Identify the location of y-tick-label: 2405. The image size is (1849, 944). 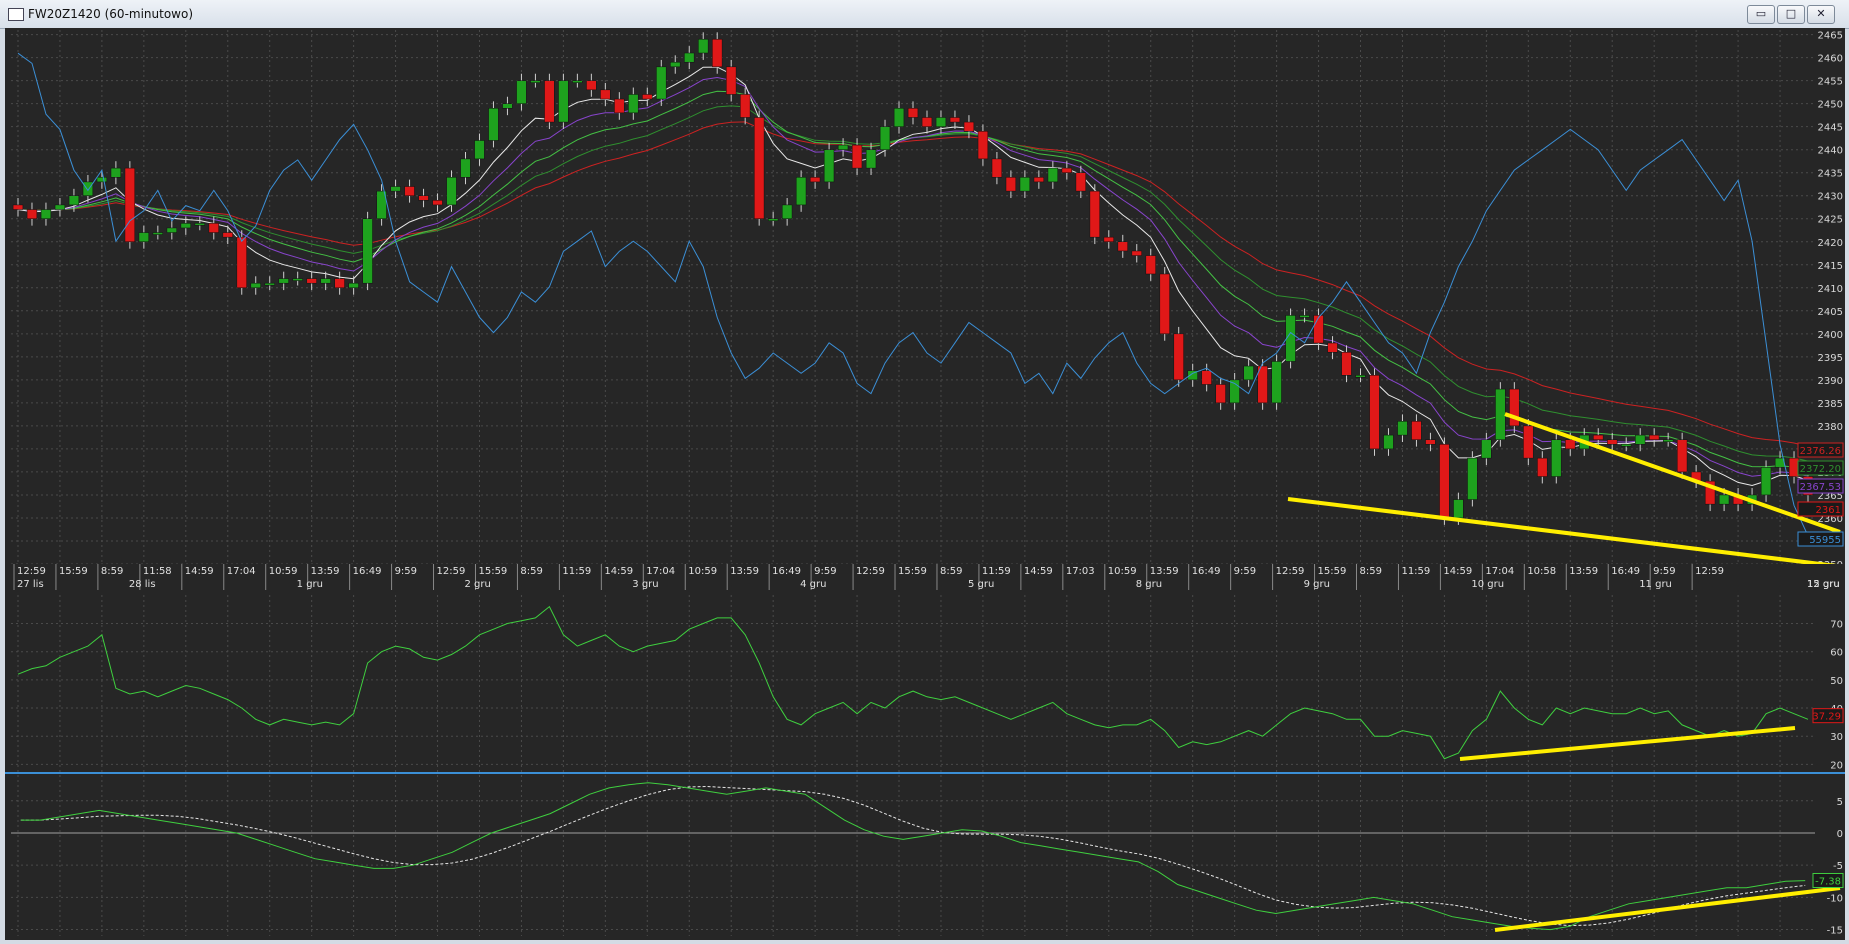
(1830, 312).